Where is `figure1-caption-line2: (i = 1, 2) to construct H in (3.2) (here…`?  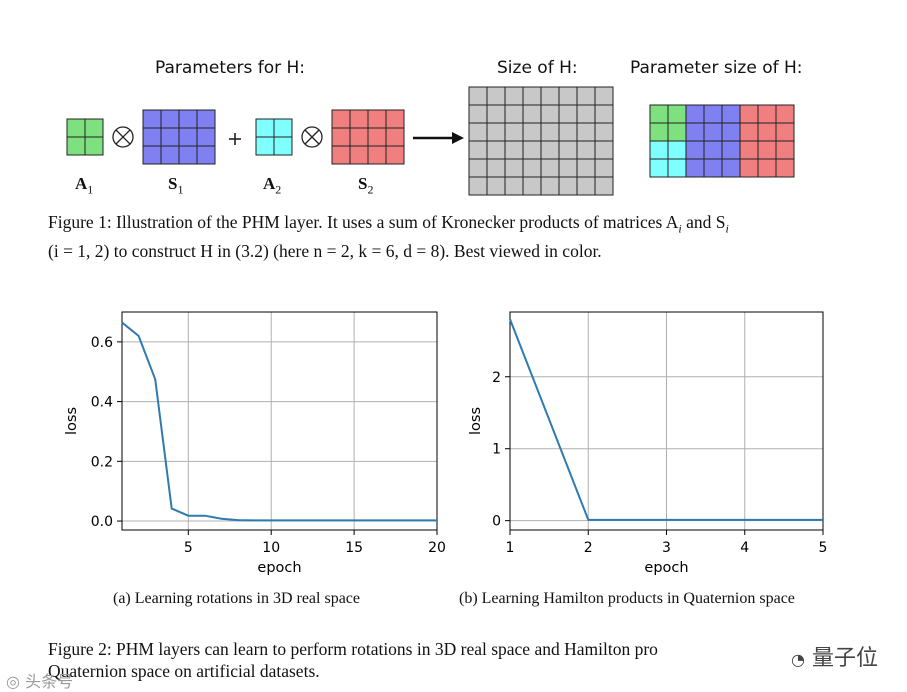
figure1-caption-line2: (i = 1, 2) to construct H in (3.2) (here… is located at coordinates (325, 250).